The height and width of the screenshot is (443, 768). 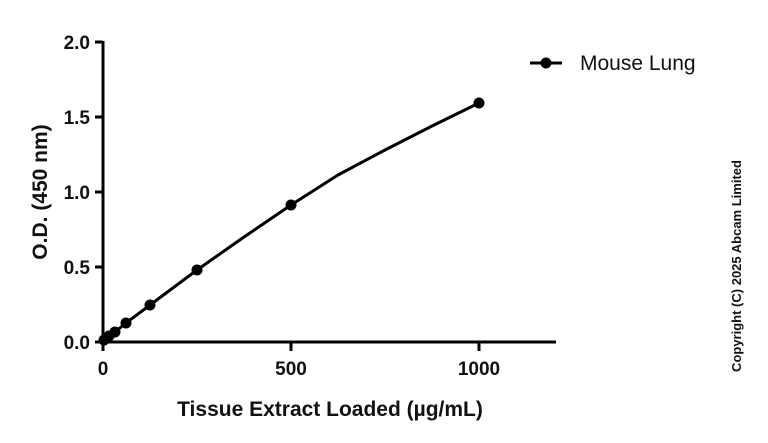 I want to click on y-axis-title: O.D. (450 nm), so click(x=40, y=191).